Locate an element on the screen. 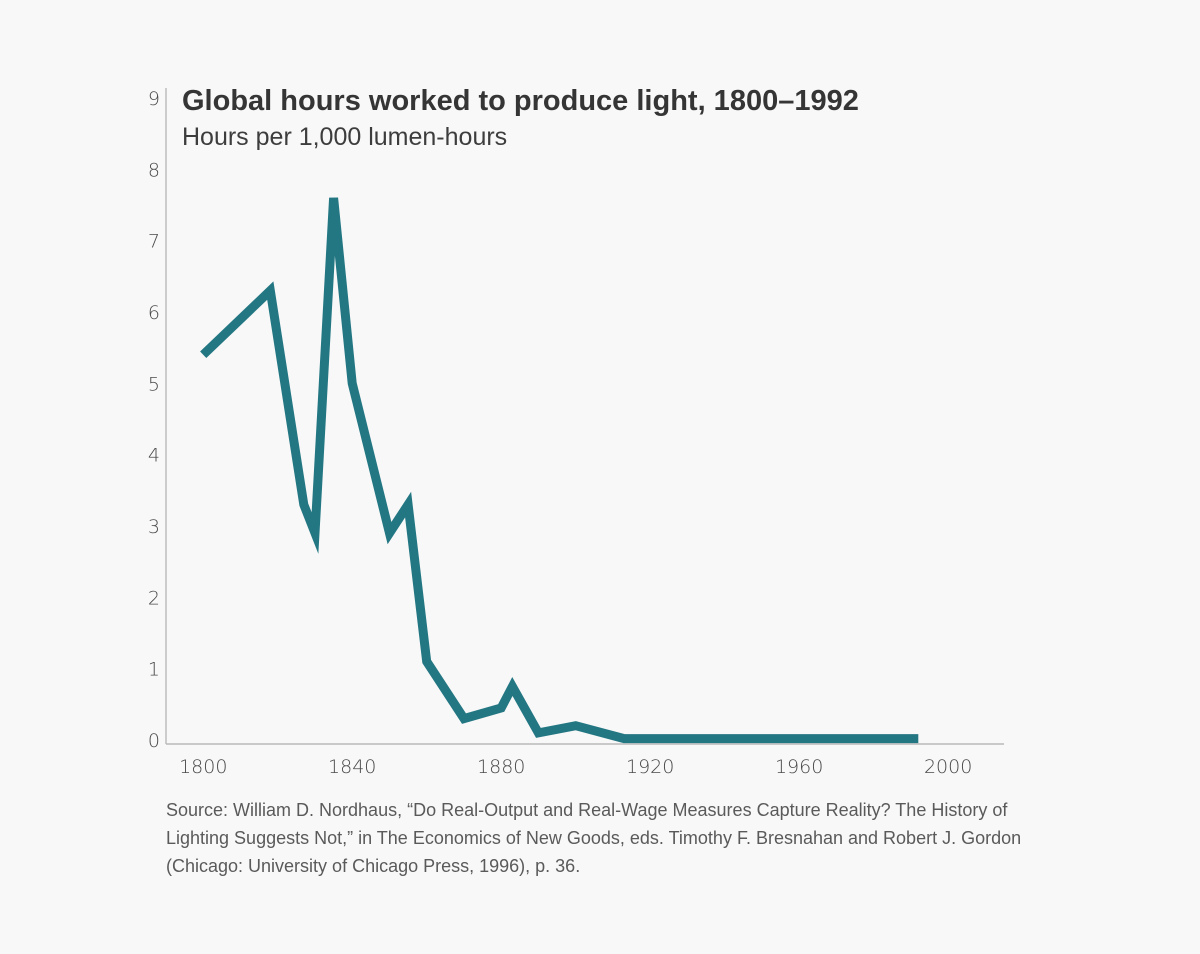 This screenshot has height=954, width=1200. y-tick-label: 7 is located at coordinates (154, 242).